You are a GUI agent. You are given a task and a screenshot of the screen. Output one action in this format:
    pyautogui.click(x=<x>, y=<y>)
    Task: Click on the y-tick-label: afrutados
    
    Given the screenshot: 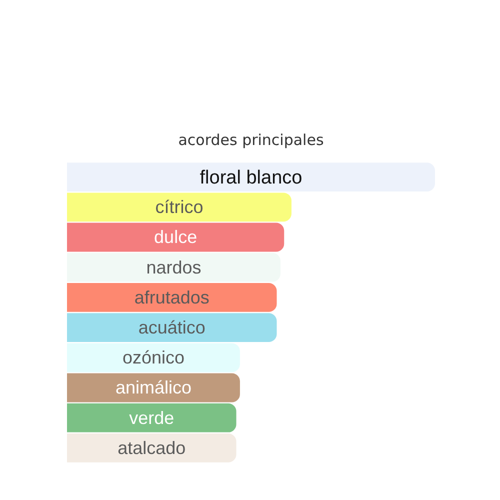 What is the action you would take?
    pyautogui.click(x=172, y=297)
    